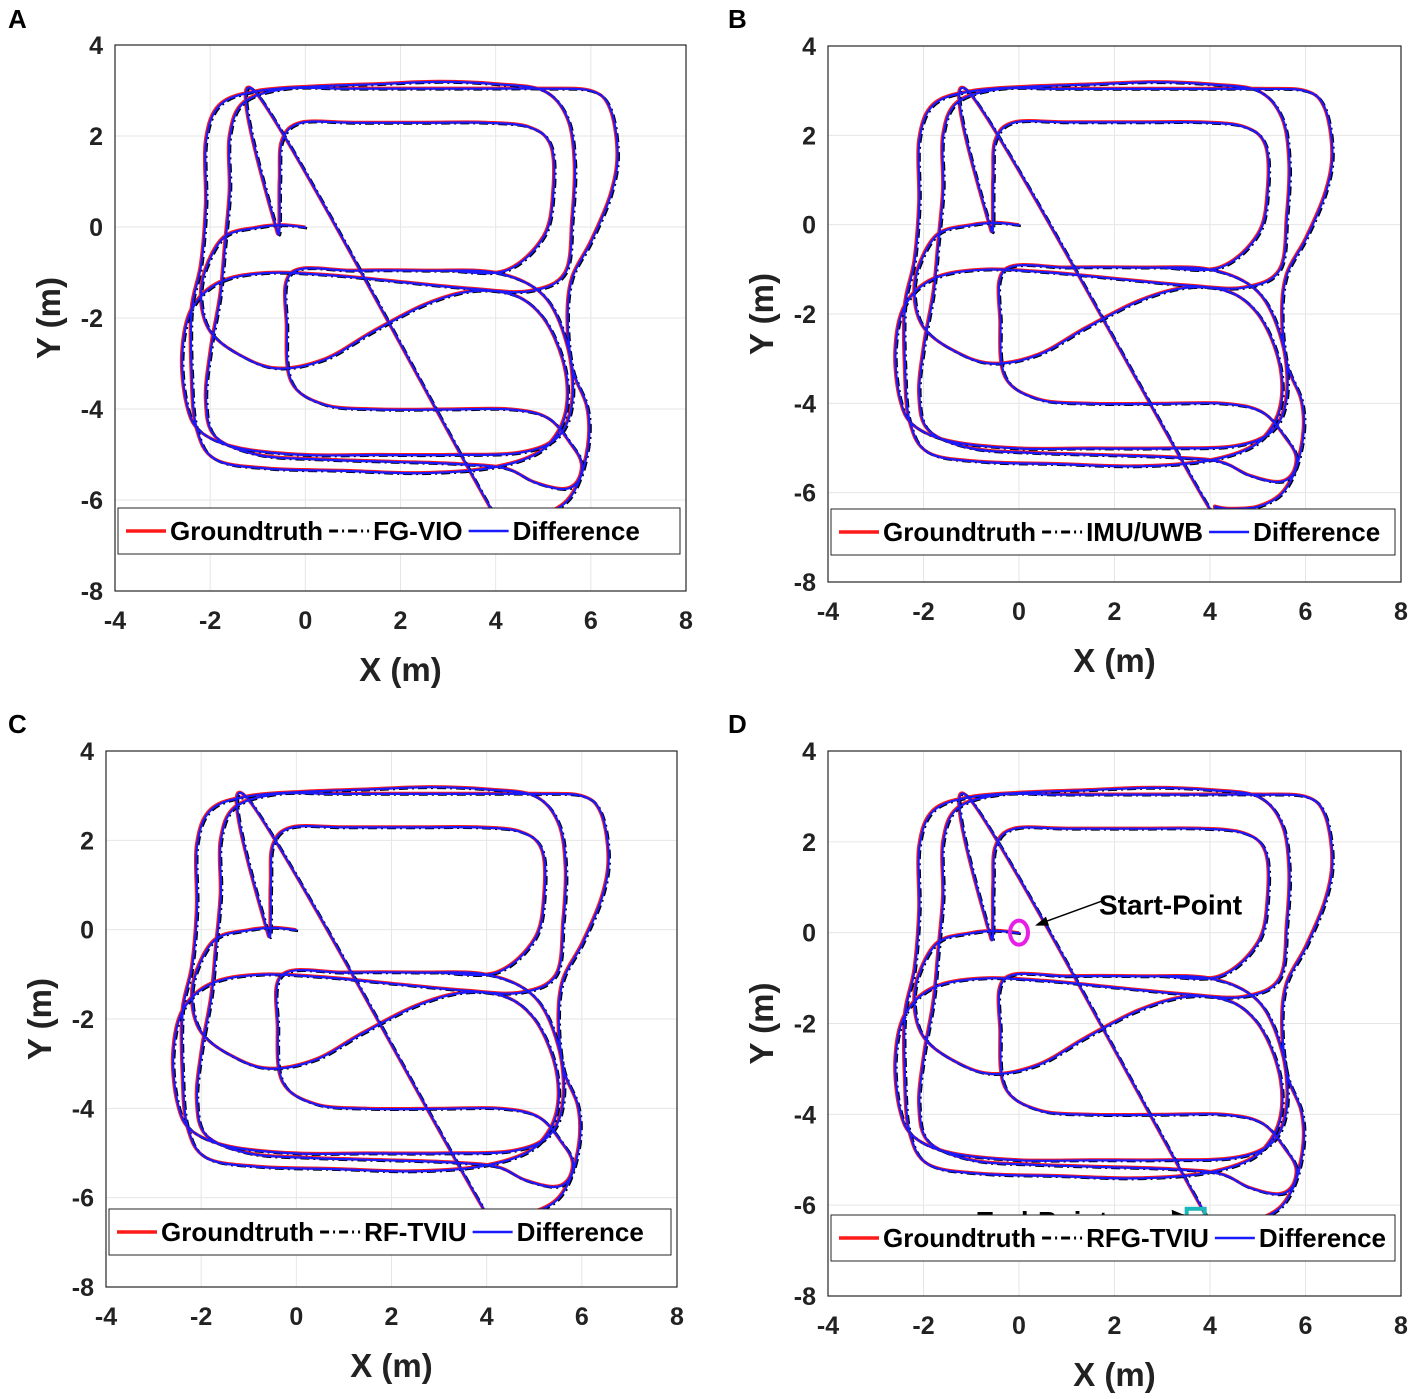  I want to click on panel-letter: D, so click(737, 724).